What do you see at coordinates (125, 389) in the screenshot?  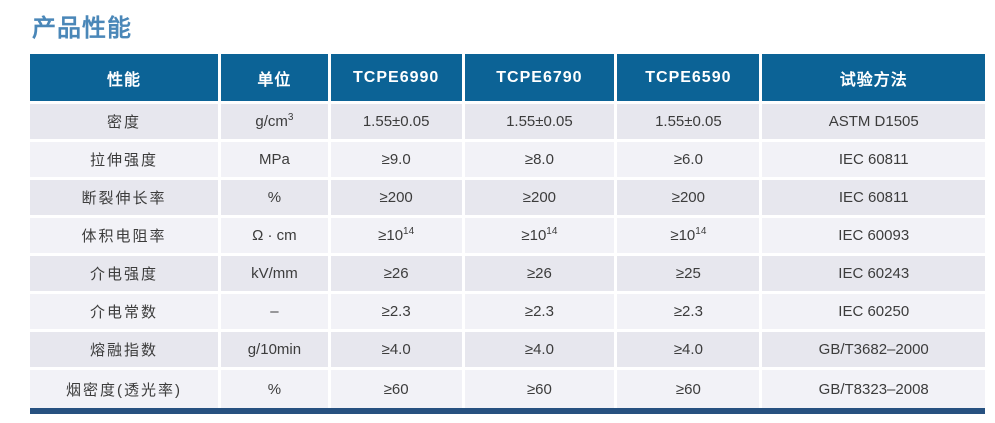 I see `property-cell: 烟密度(透光率)` at bounding box center [125, 389].